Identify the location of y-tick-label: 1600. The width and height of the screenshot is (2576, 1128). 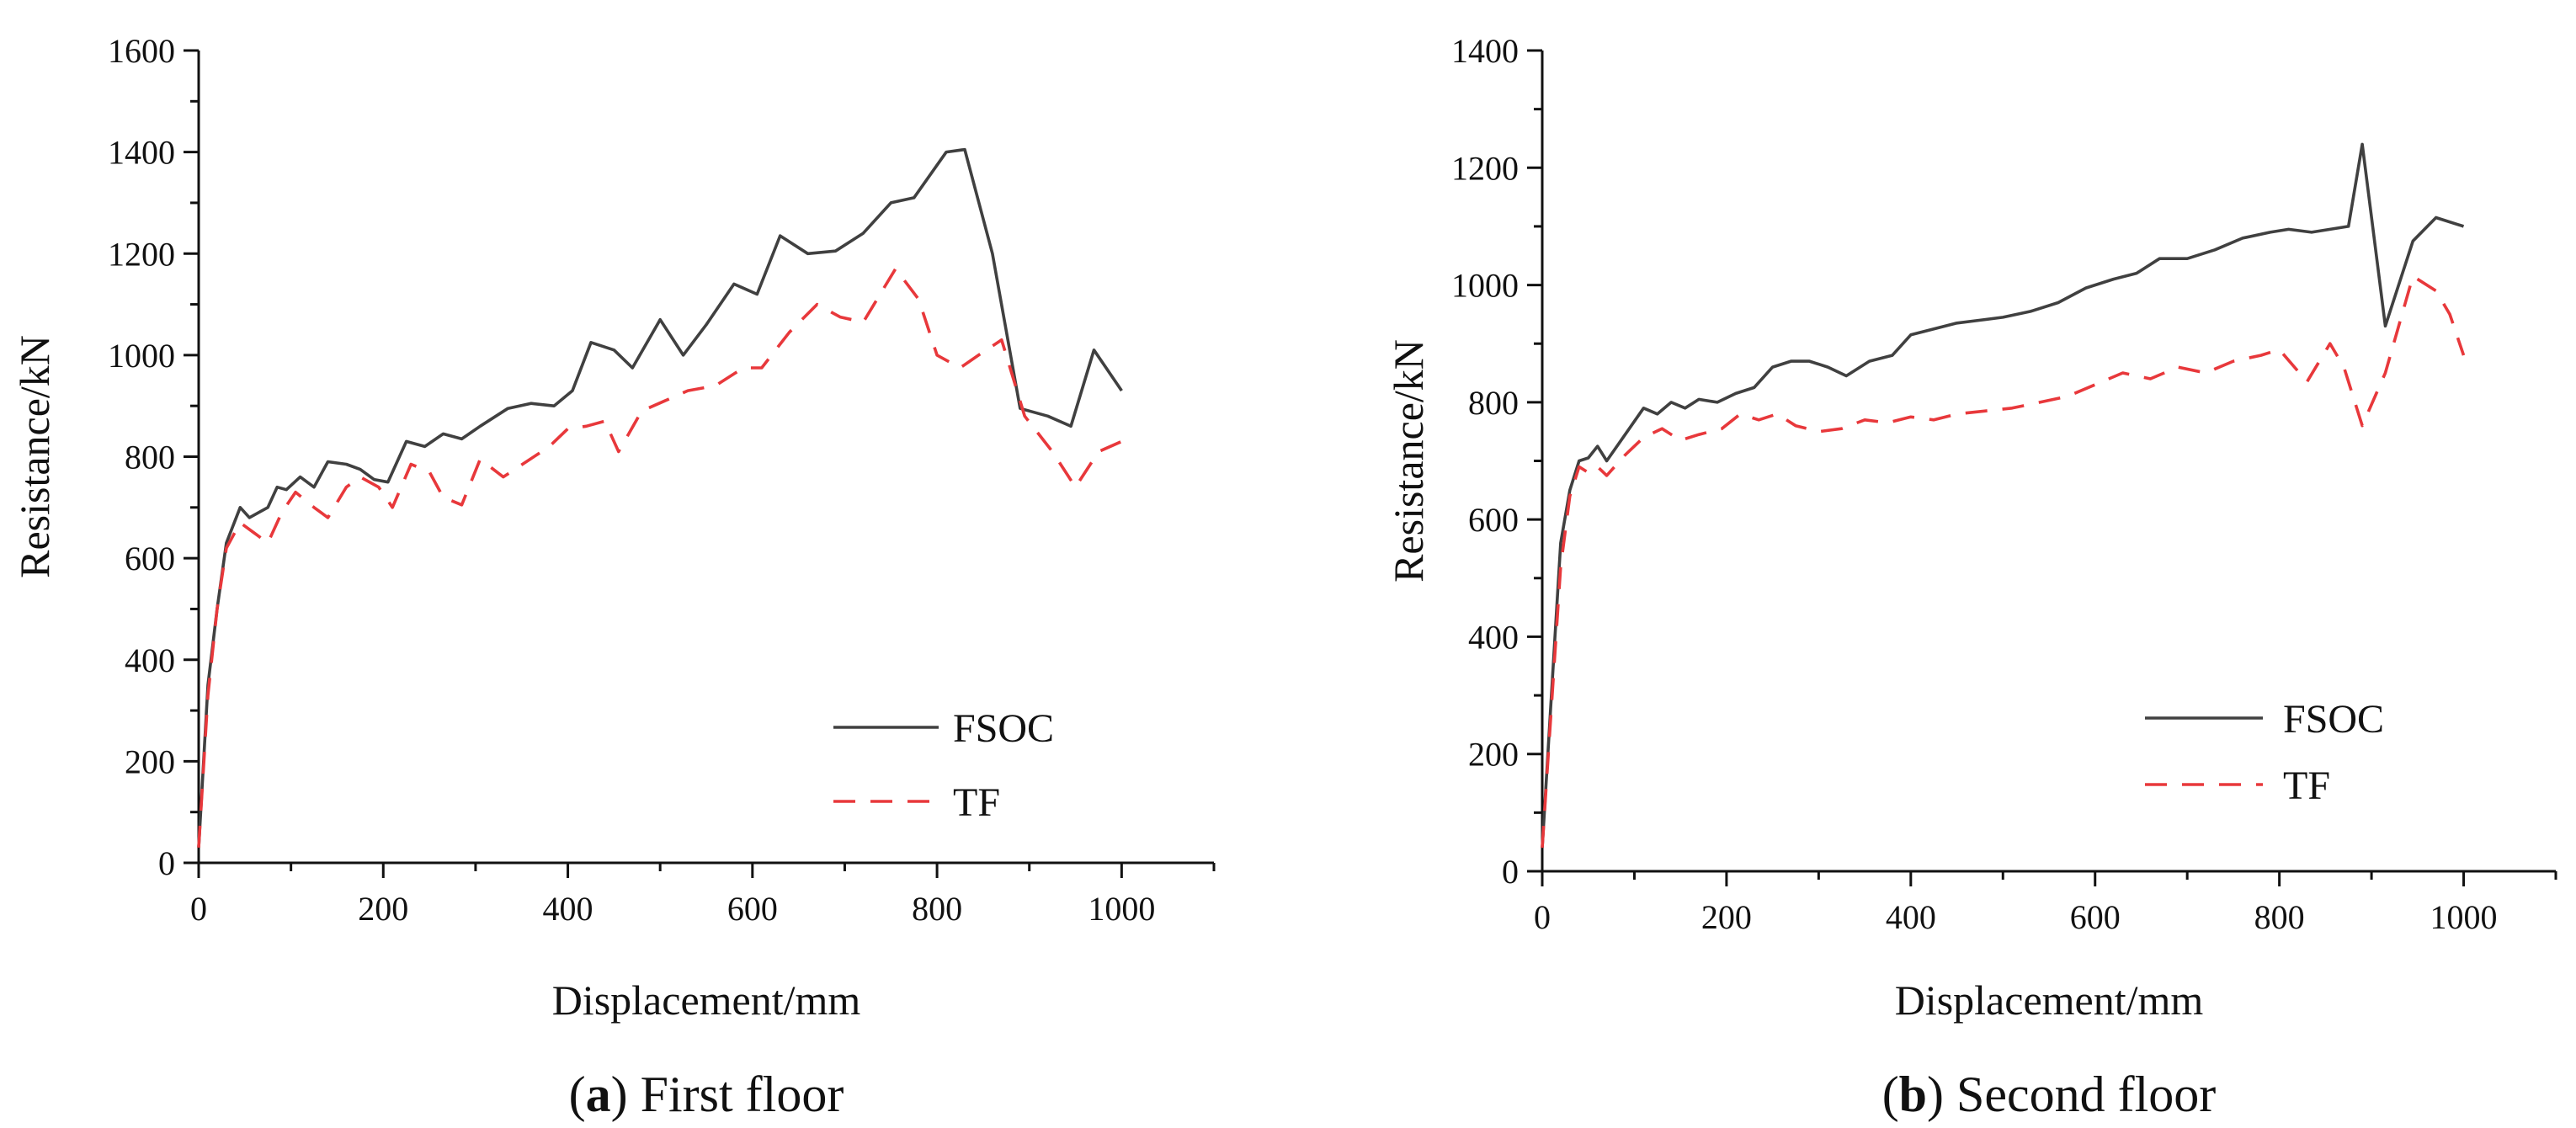
(142, 51).